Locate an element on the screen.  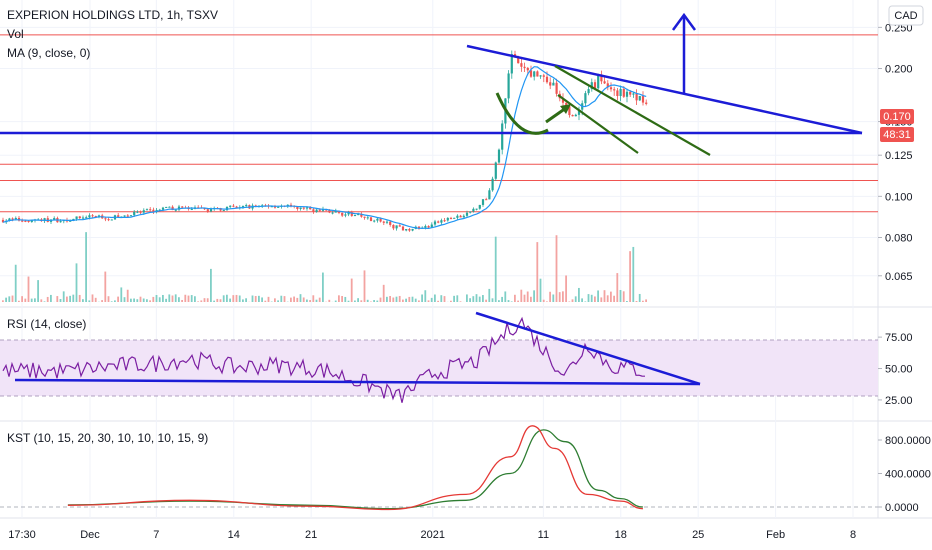
cup-curve is located at coordinates (522, 113).